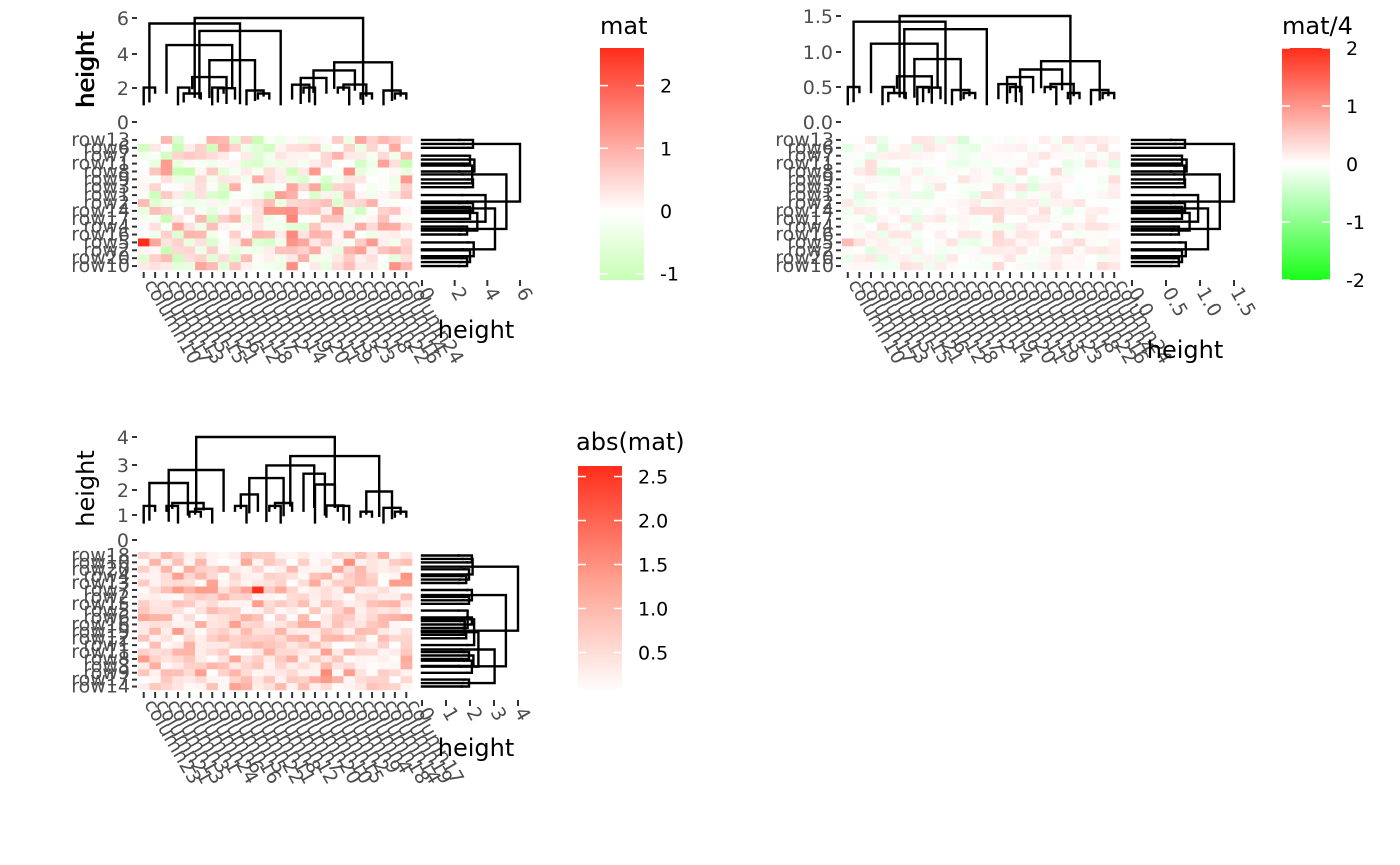 The height and width of the screenshot is (865, 1400). I want to click on row-label: row3, so click(106, 666).